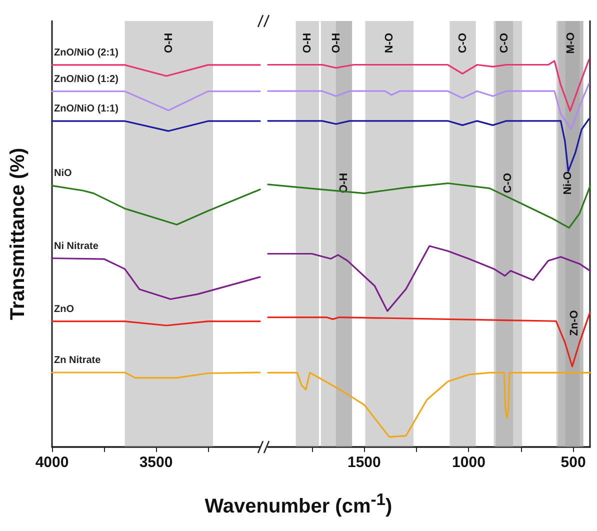 Image resolution: width=597 pixels, height=531 pixels. I want to click on series-label: Zn Nitrate, so click(78, 360).